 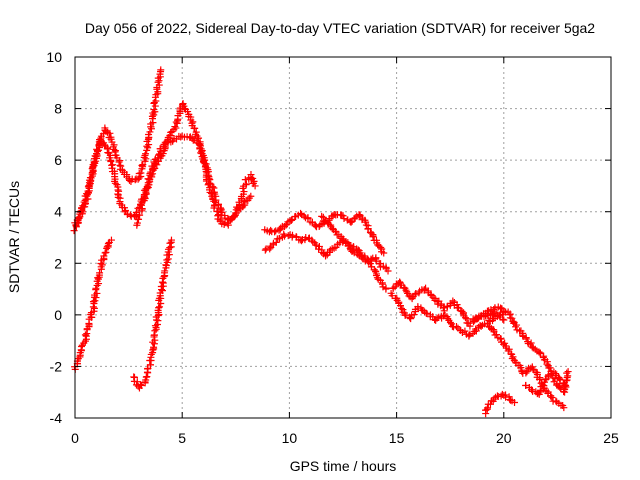 I want to click on y-tick-label: 6, so click(x=58, y=160).